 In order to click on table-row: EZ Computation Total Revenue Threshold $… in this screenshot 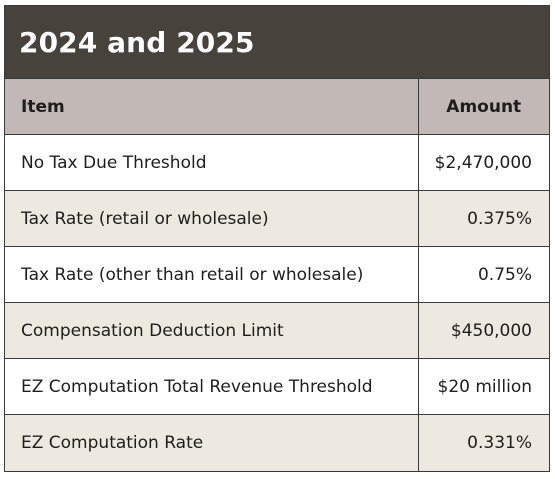, I will do `click(277, 386)`.